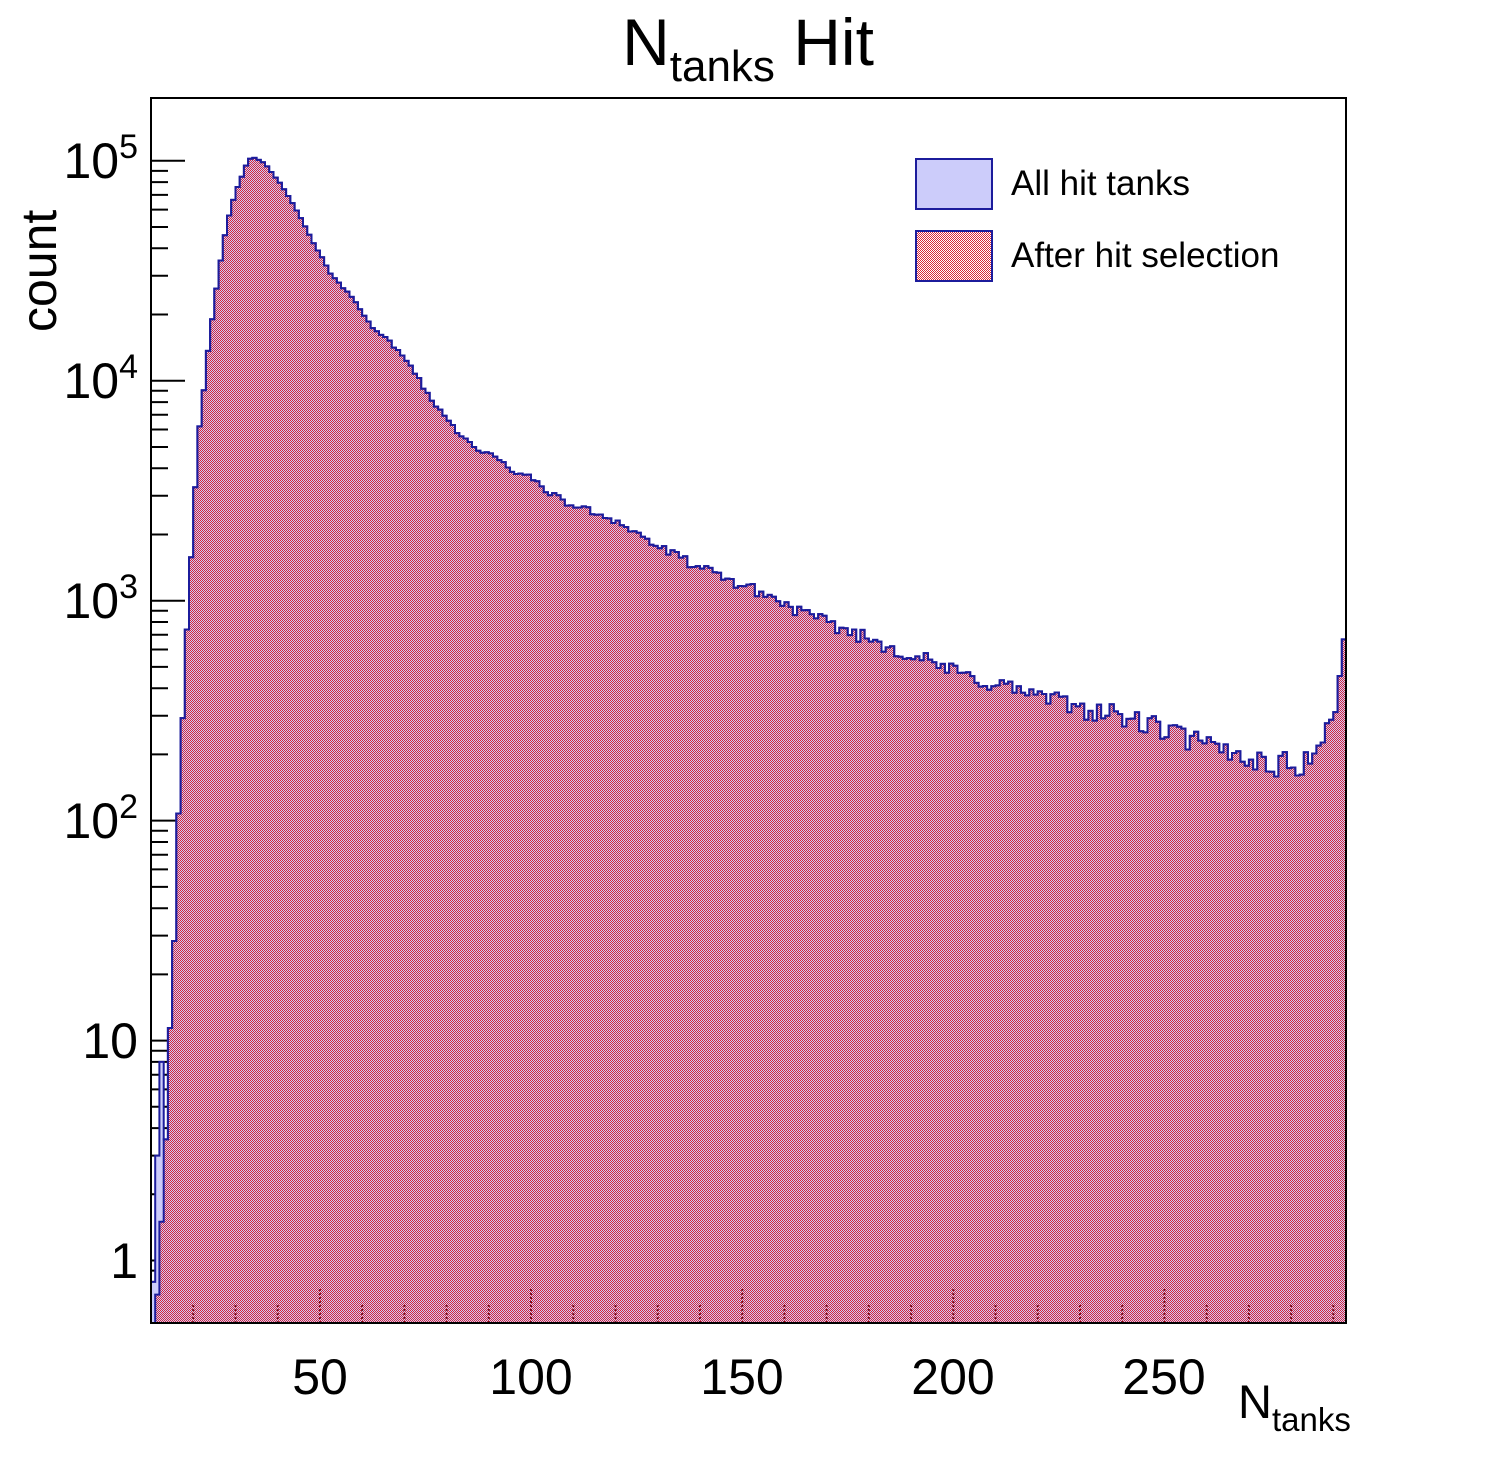 This screenshot has width=1496, height=1472. What do you see at coordinates (531, 1377) in the screenshot?
I see `x-tick-label: 100` at bounding box center [531, 1377].